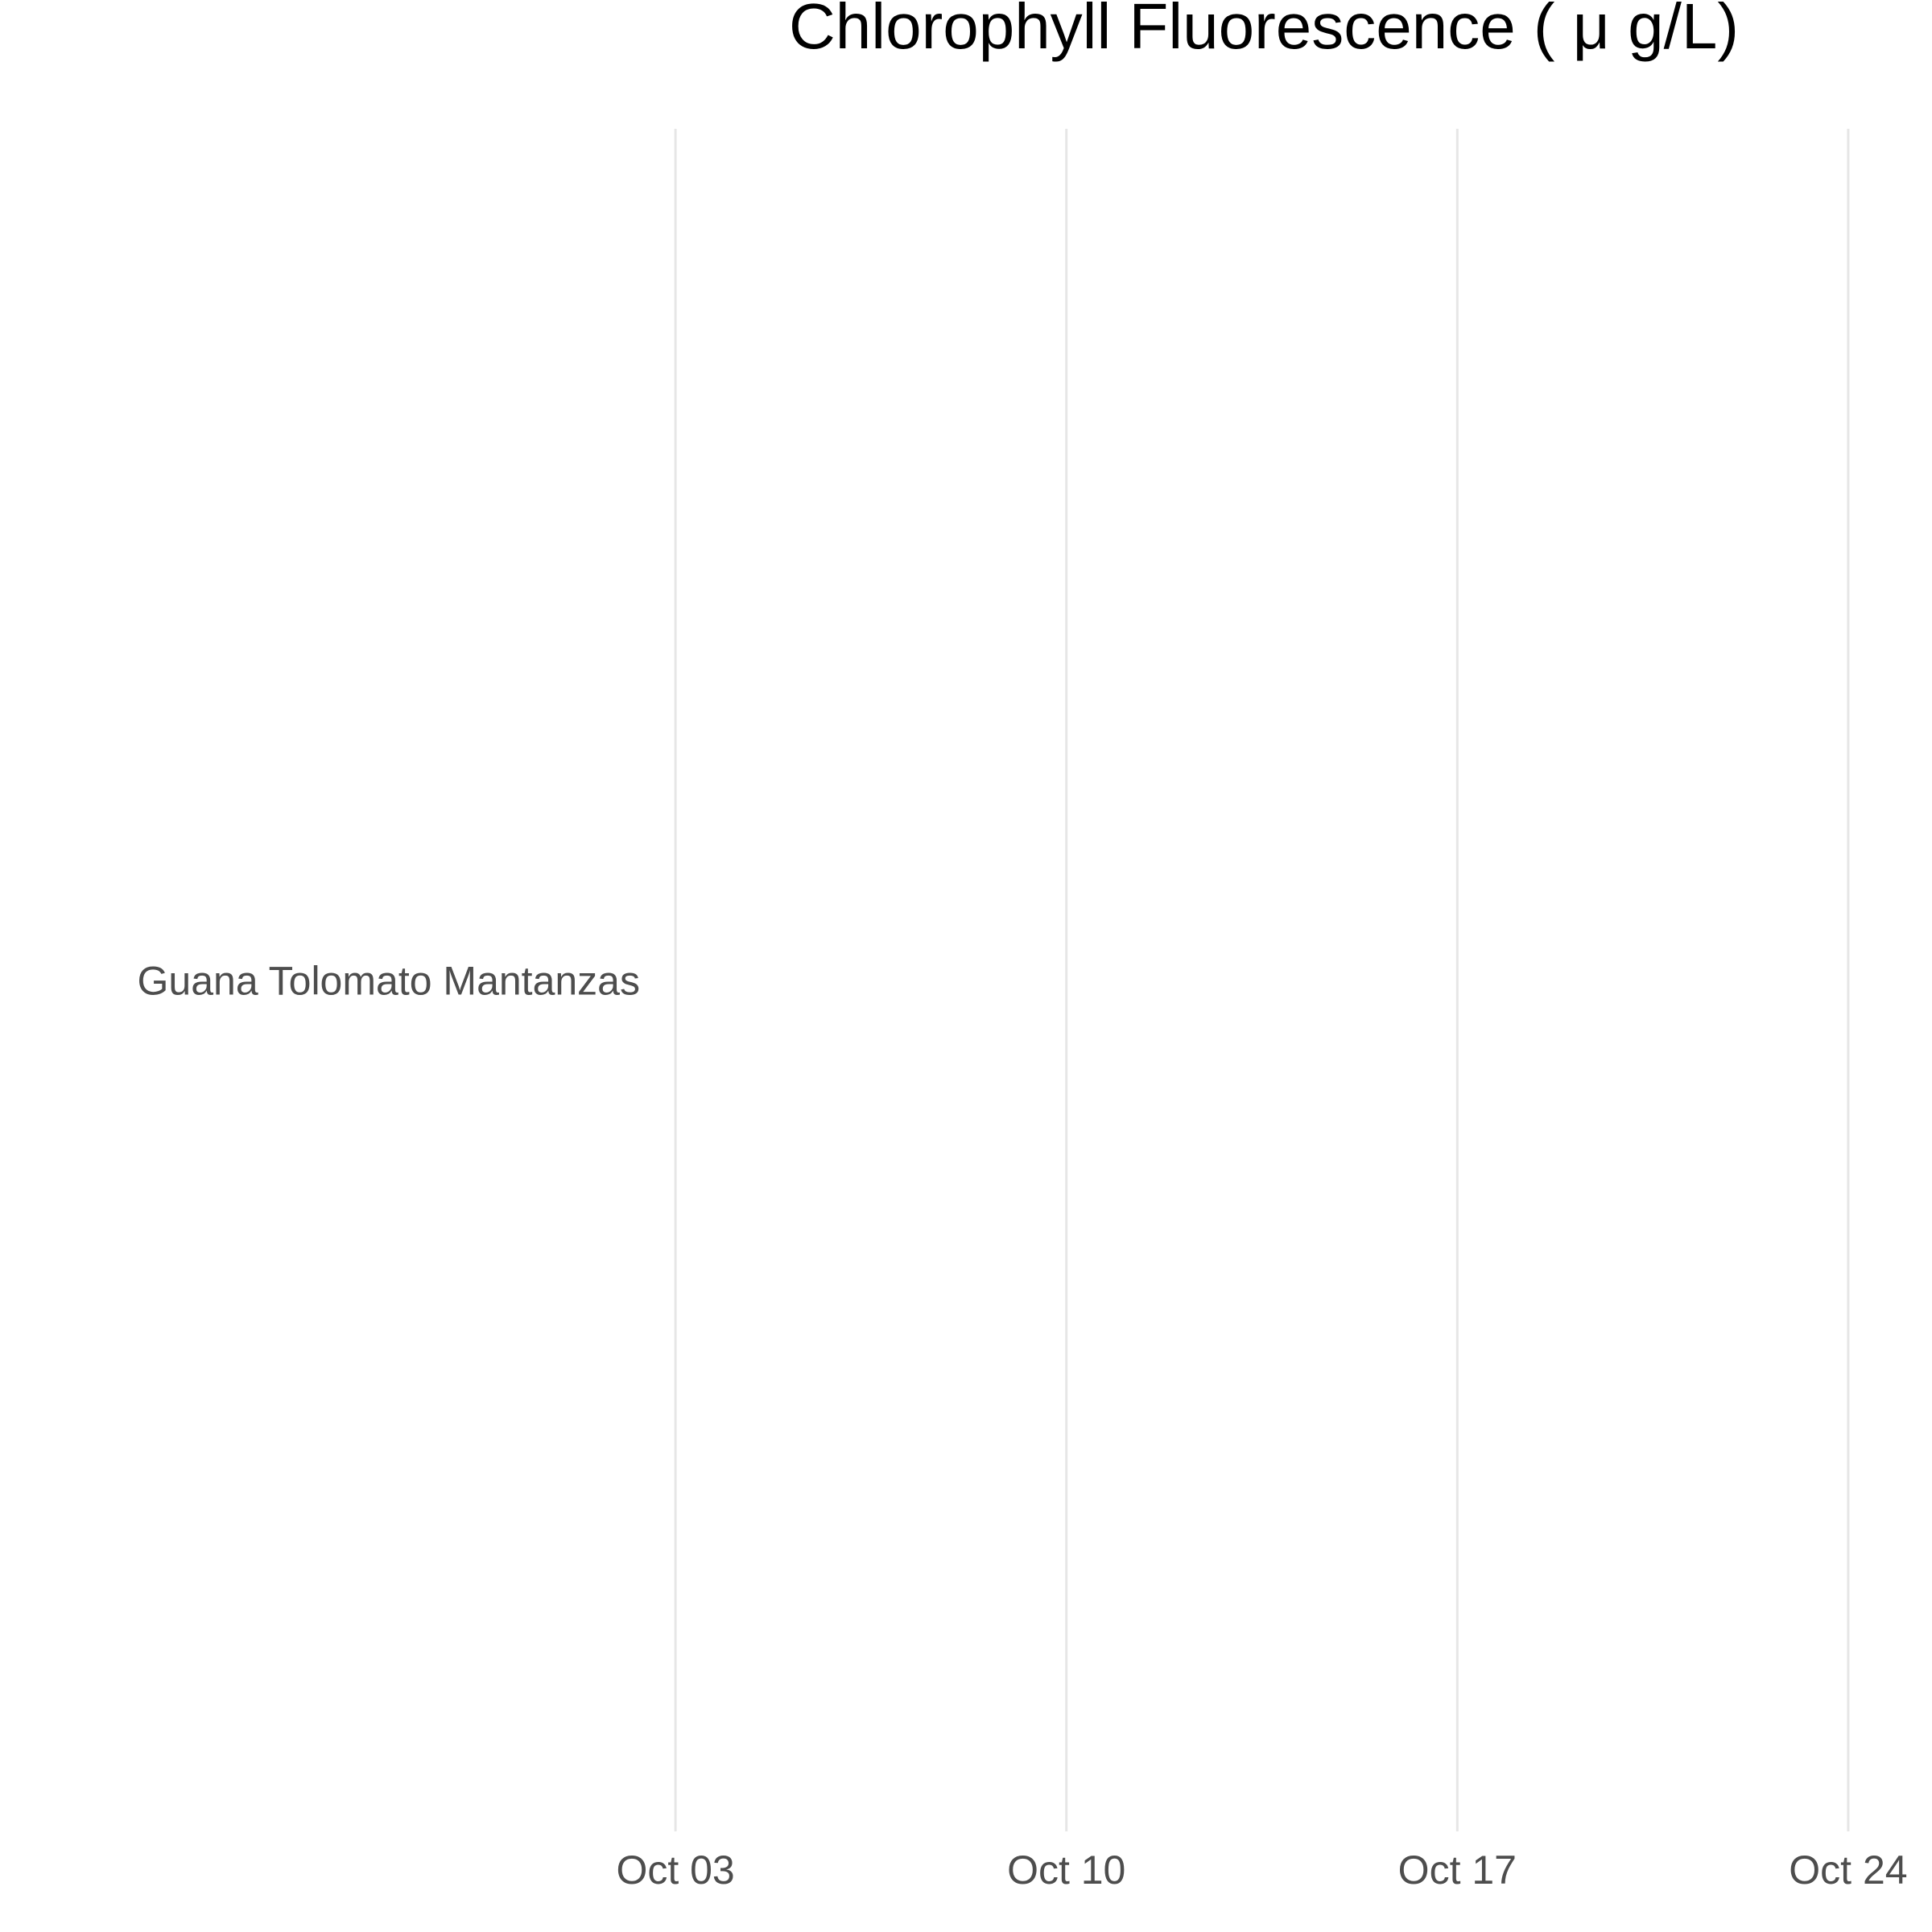 Image resolution: width=1932 pixels, height=1932 pixels. I want to click on y-axis-categories: Guana Tolomato Mantanzas, so click(389, 981).